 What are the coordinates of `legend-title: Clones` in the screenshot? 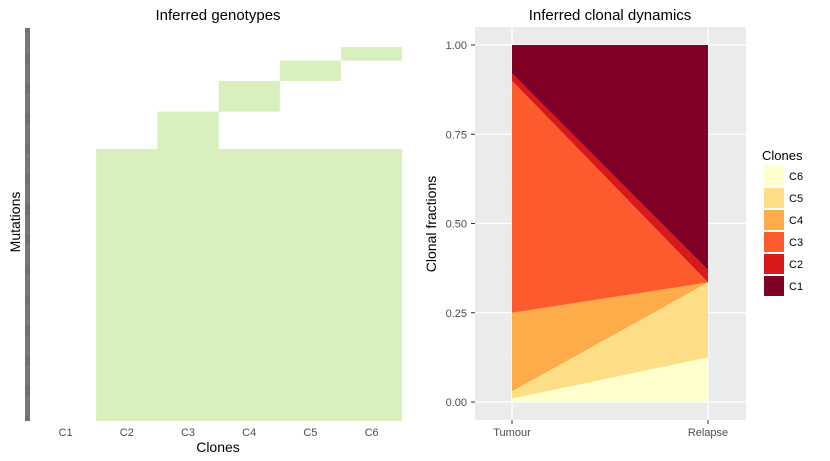 It's located at (782, 155).